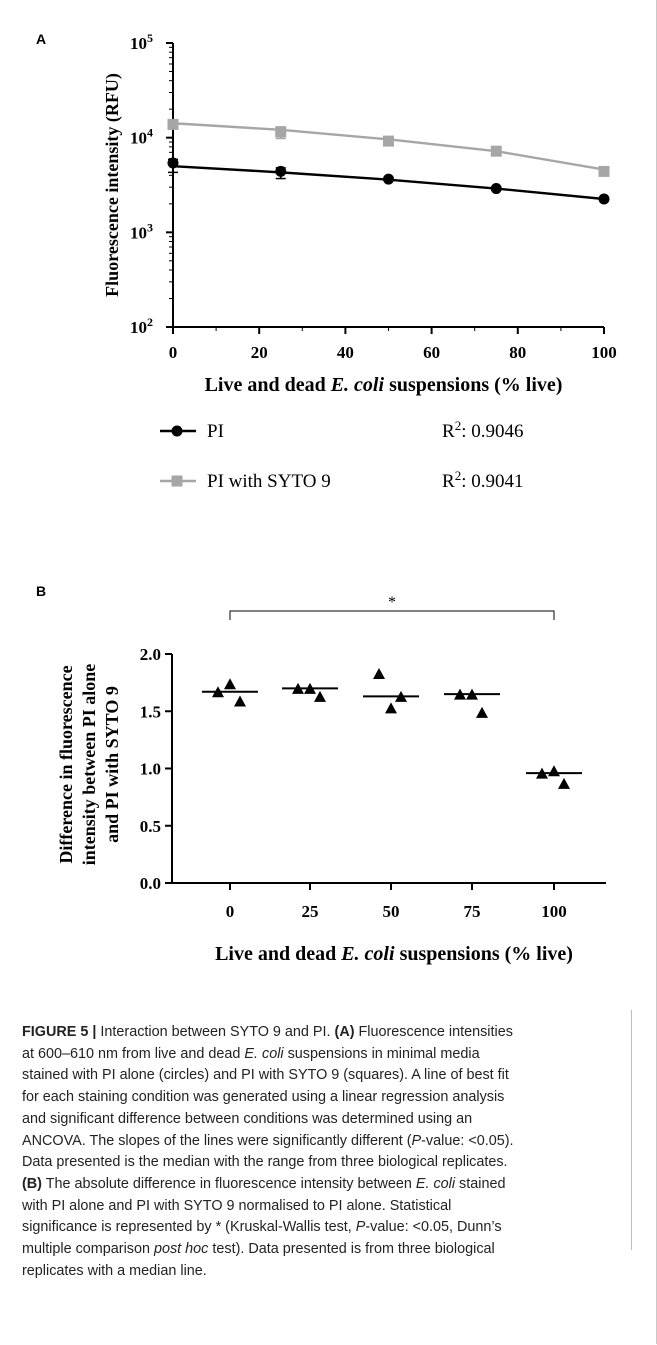 The image size is (657, 1345). What do you see at coordinates (112, 185) in the screenshot?
I see `panel-a-y-axis-label: Fluorescence intensity (RFU)` at bounding box center [112, 185].